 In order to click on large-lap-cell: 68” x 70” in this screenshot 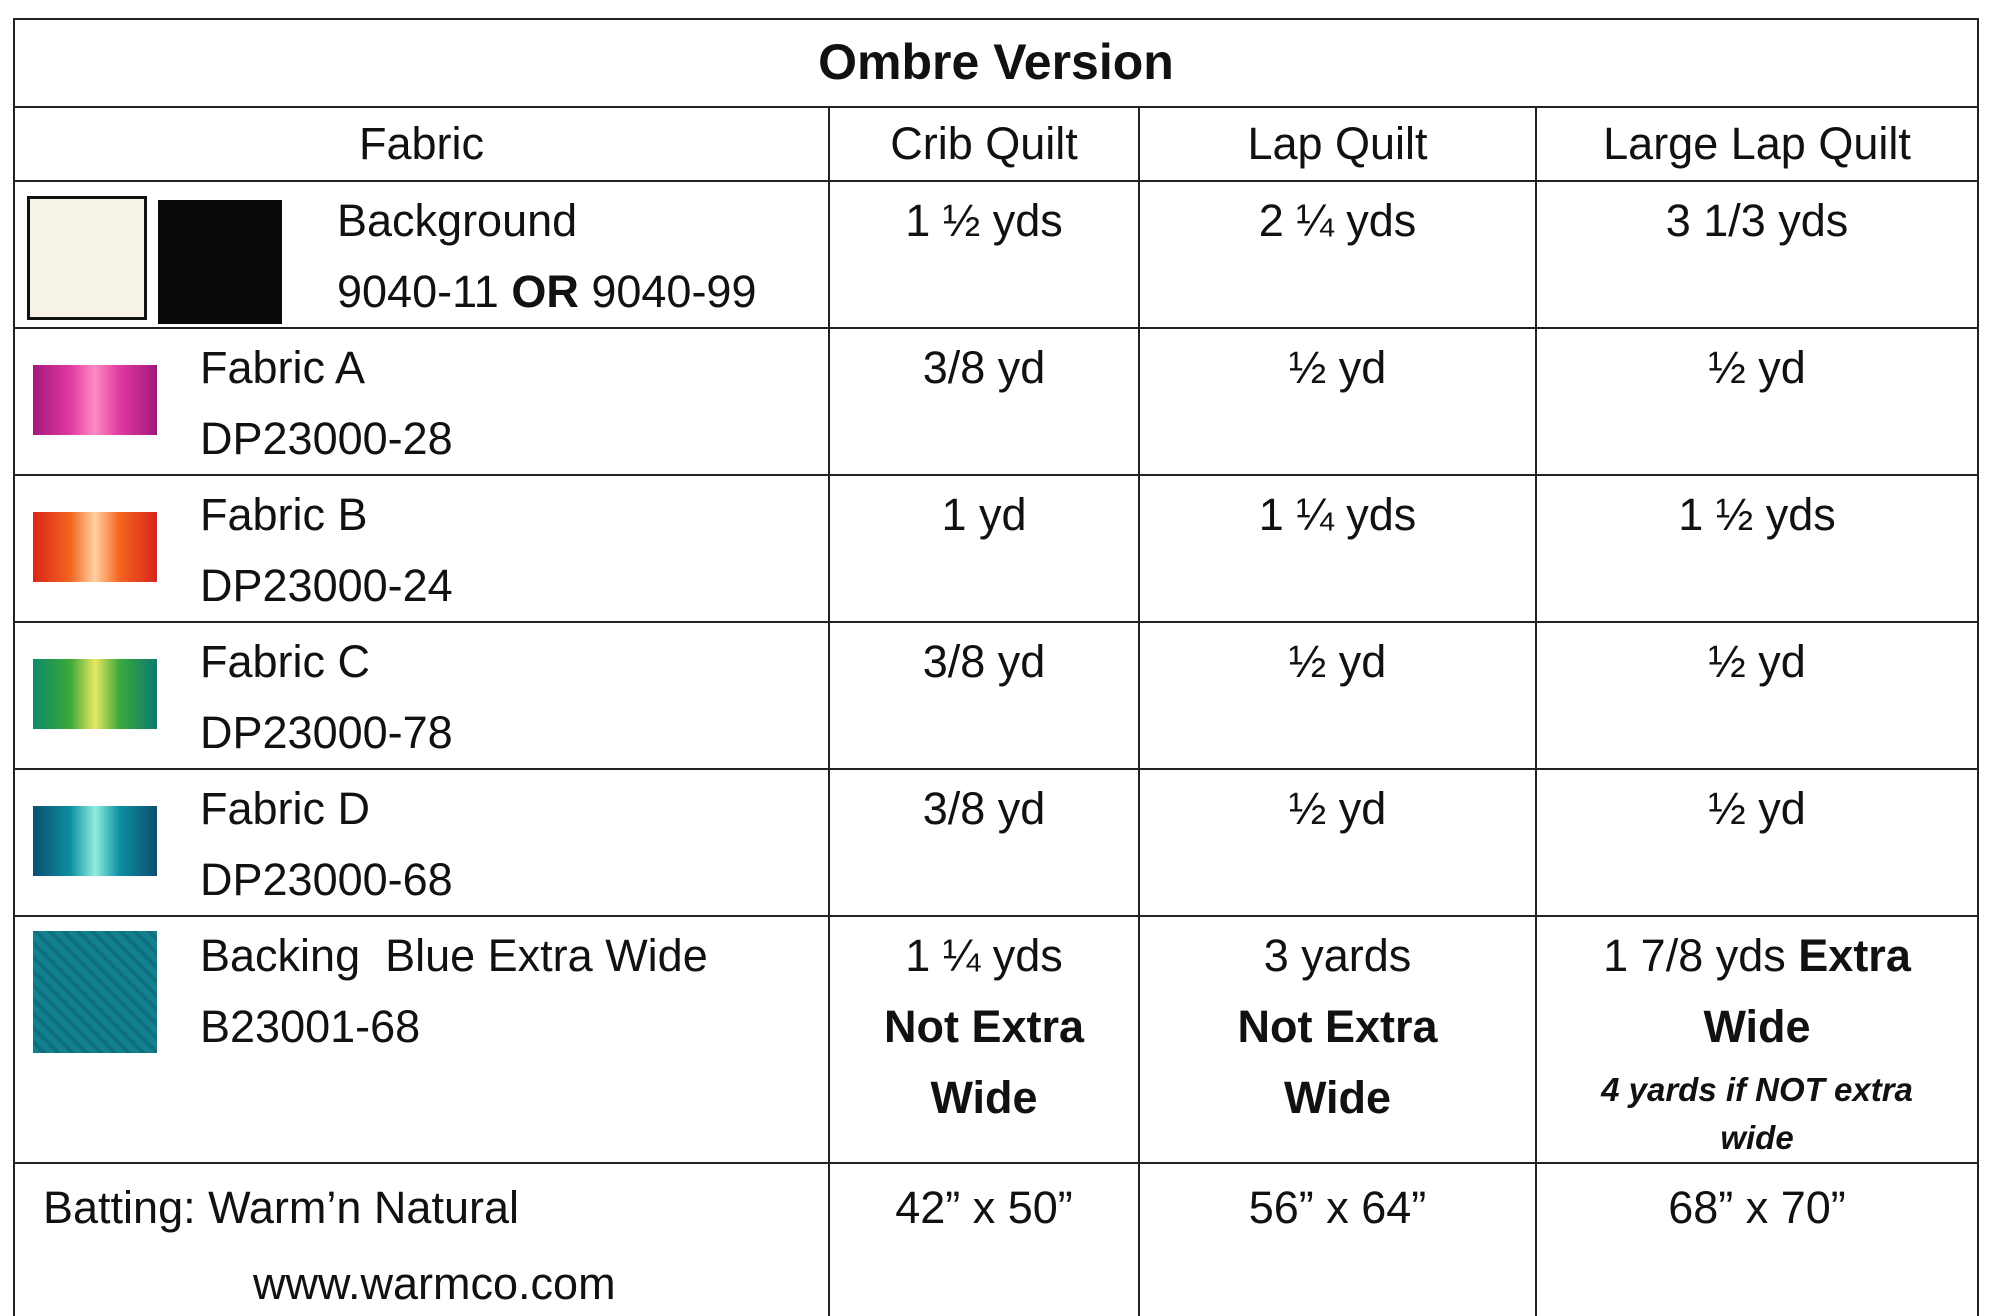, I will do `click(1757, 1239)`.